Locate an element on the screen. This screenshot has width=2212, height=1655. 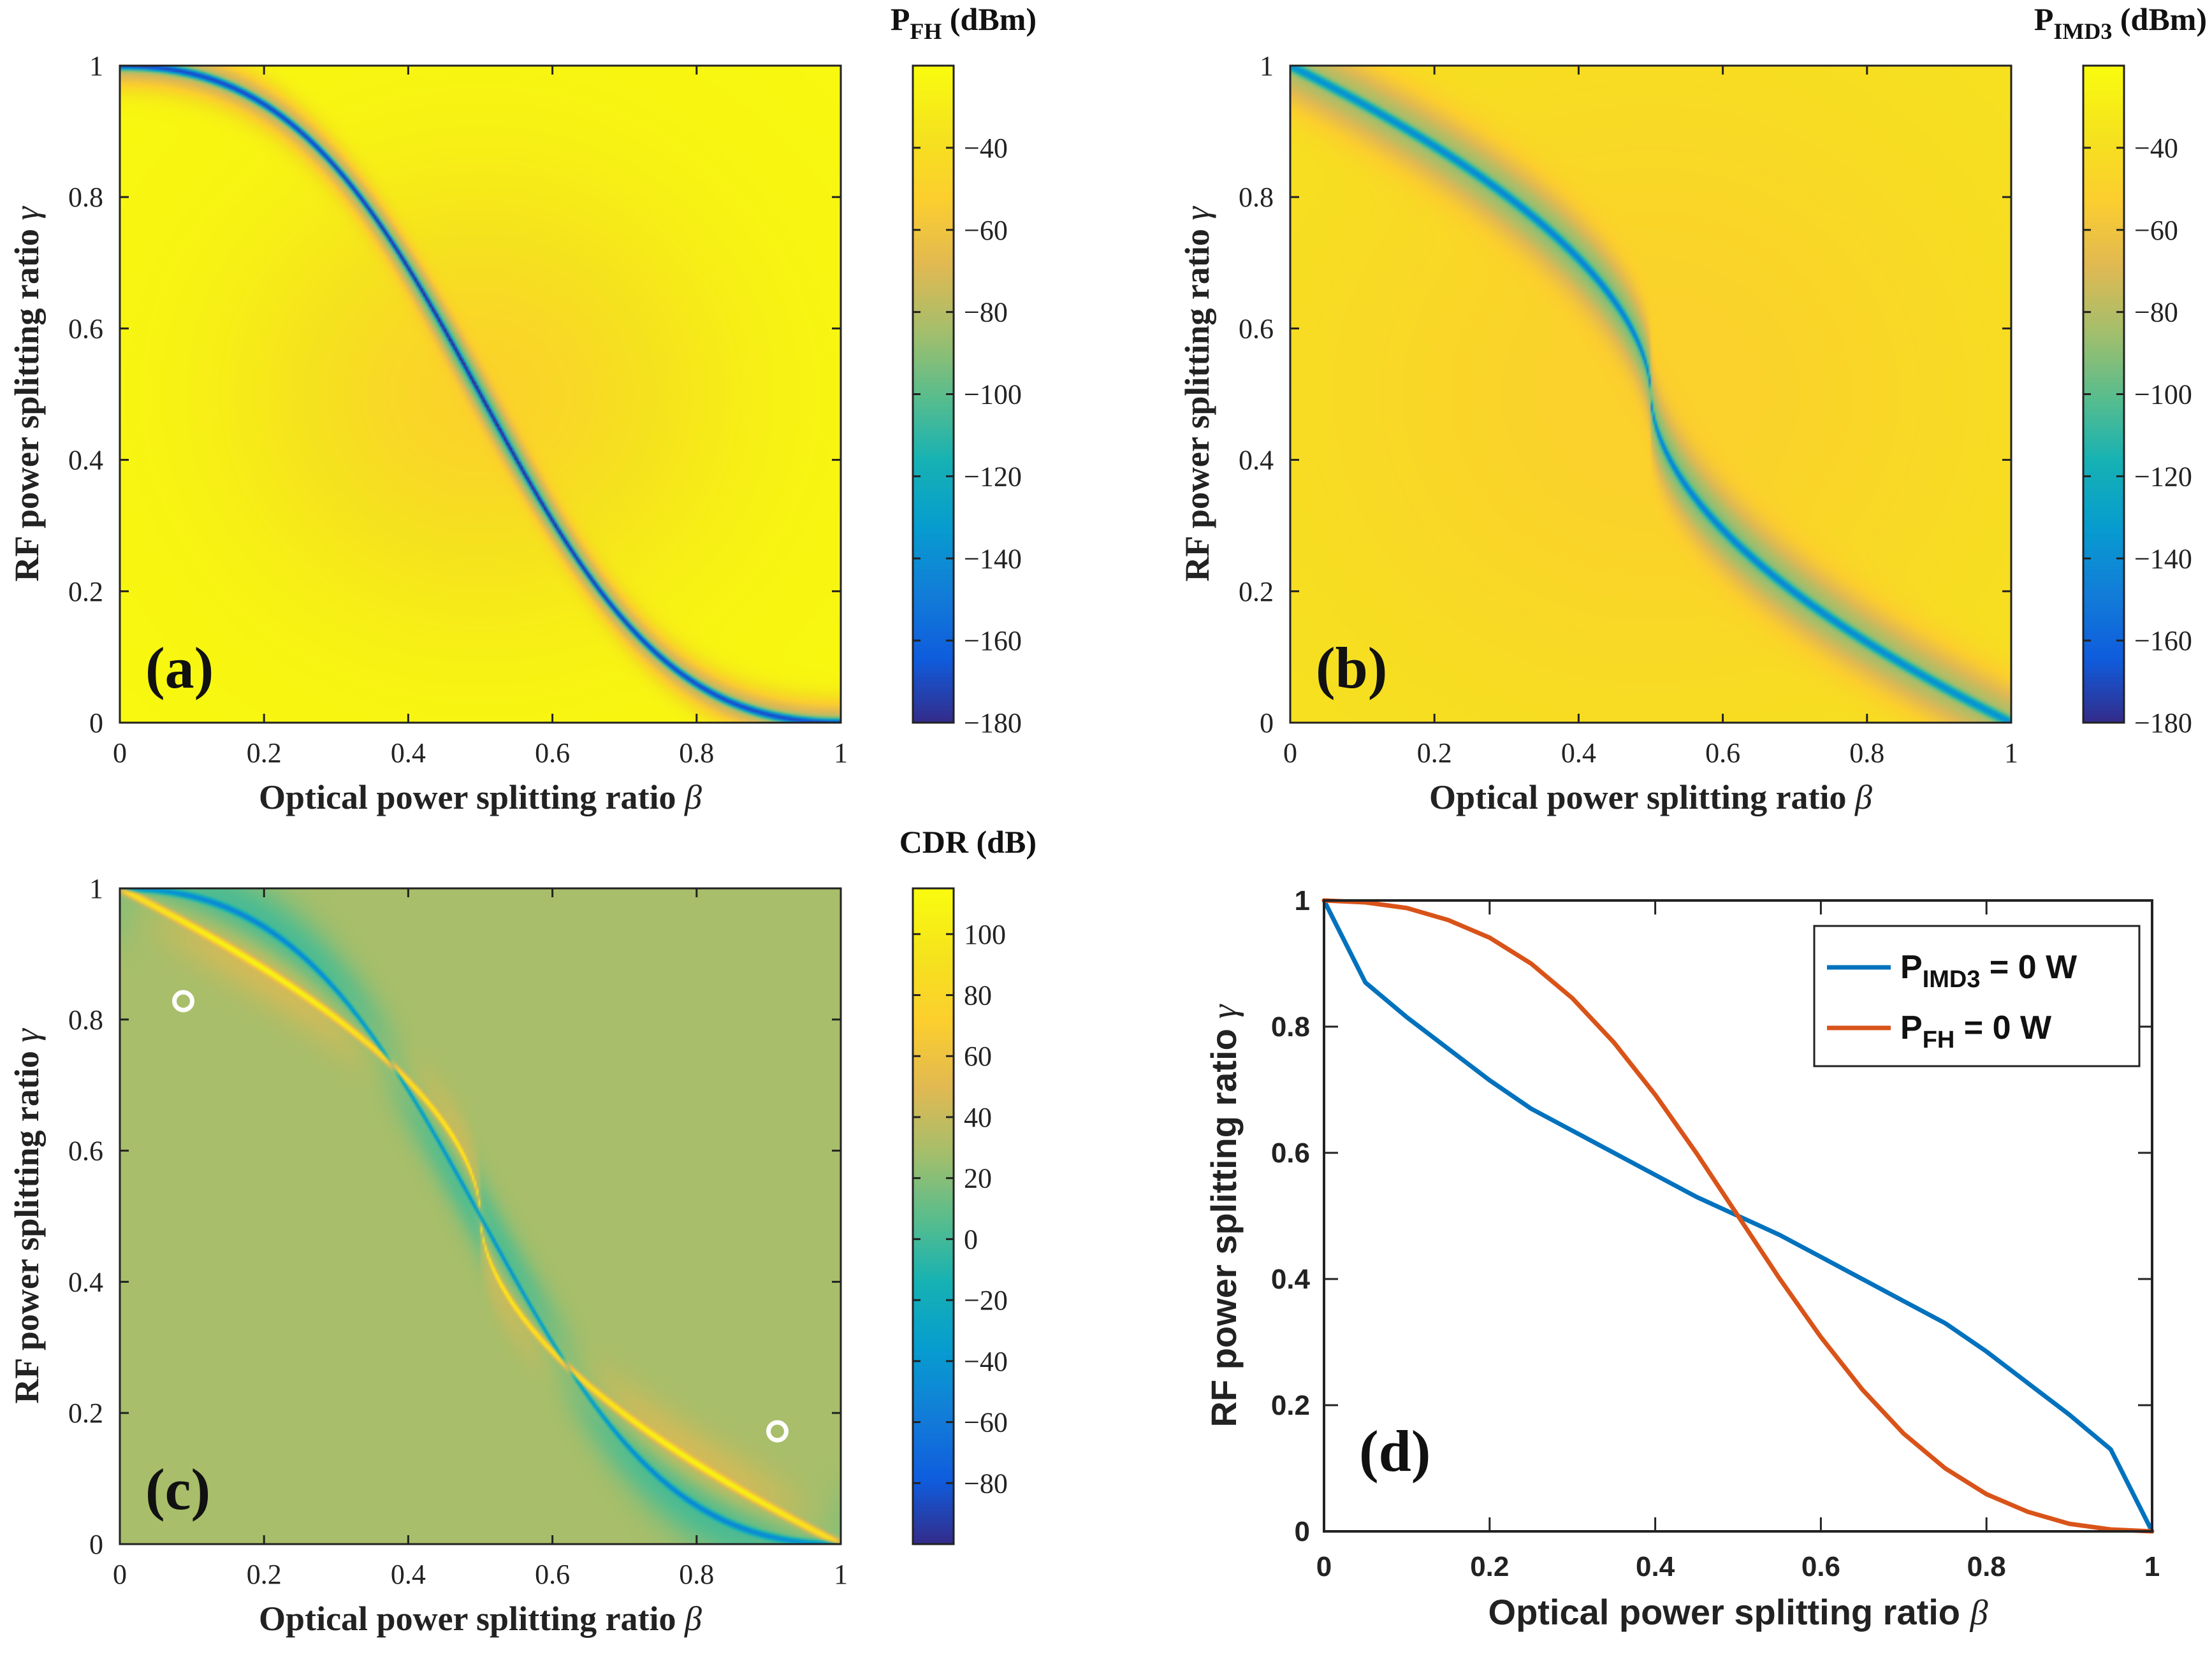
colorbar-title: PIMD3 (dBm) is located at coordinates (2120, 22).